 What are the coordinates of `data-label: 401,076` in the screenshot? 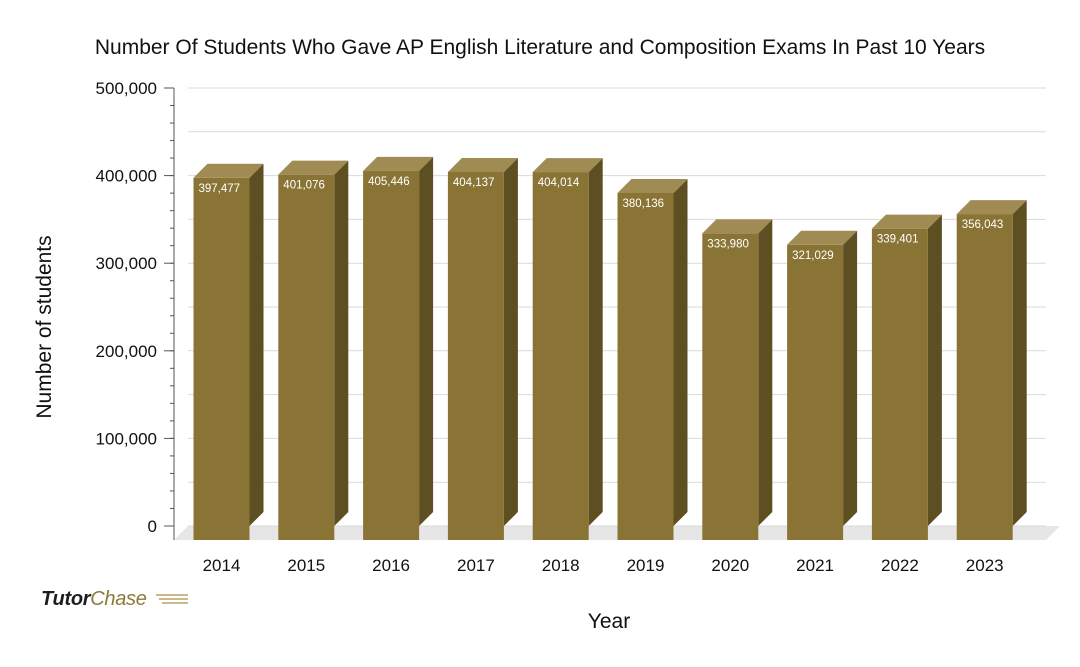 It's located at (304, 186).